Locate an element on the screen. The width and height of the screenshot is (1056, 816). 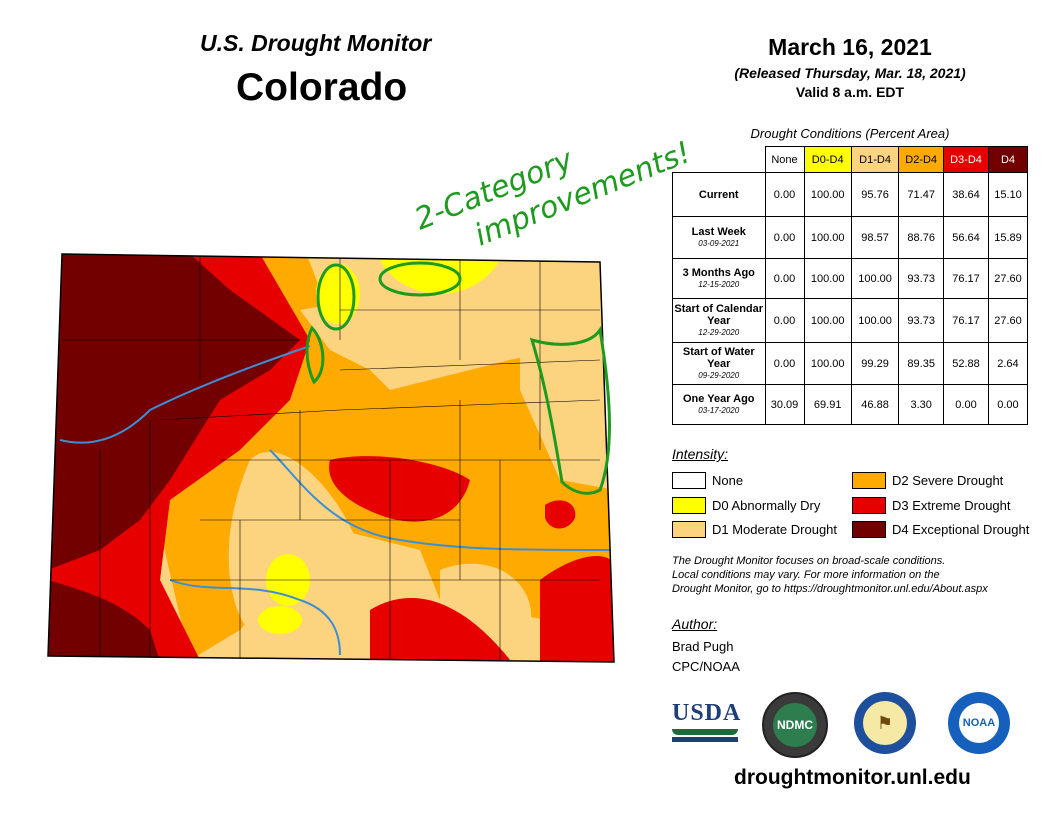
col-d3-d4: D3-D4 is located at coordinates (966, 159).